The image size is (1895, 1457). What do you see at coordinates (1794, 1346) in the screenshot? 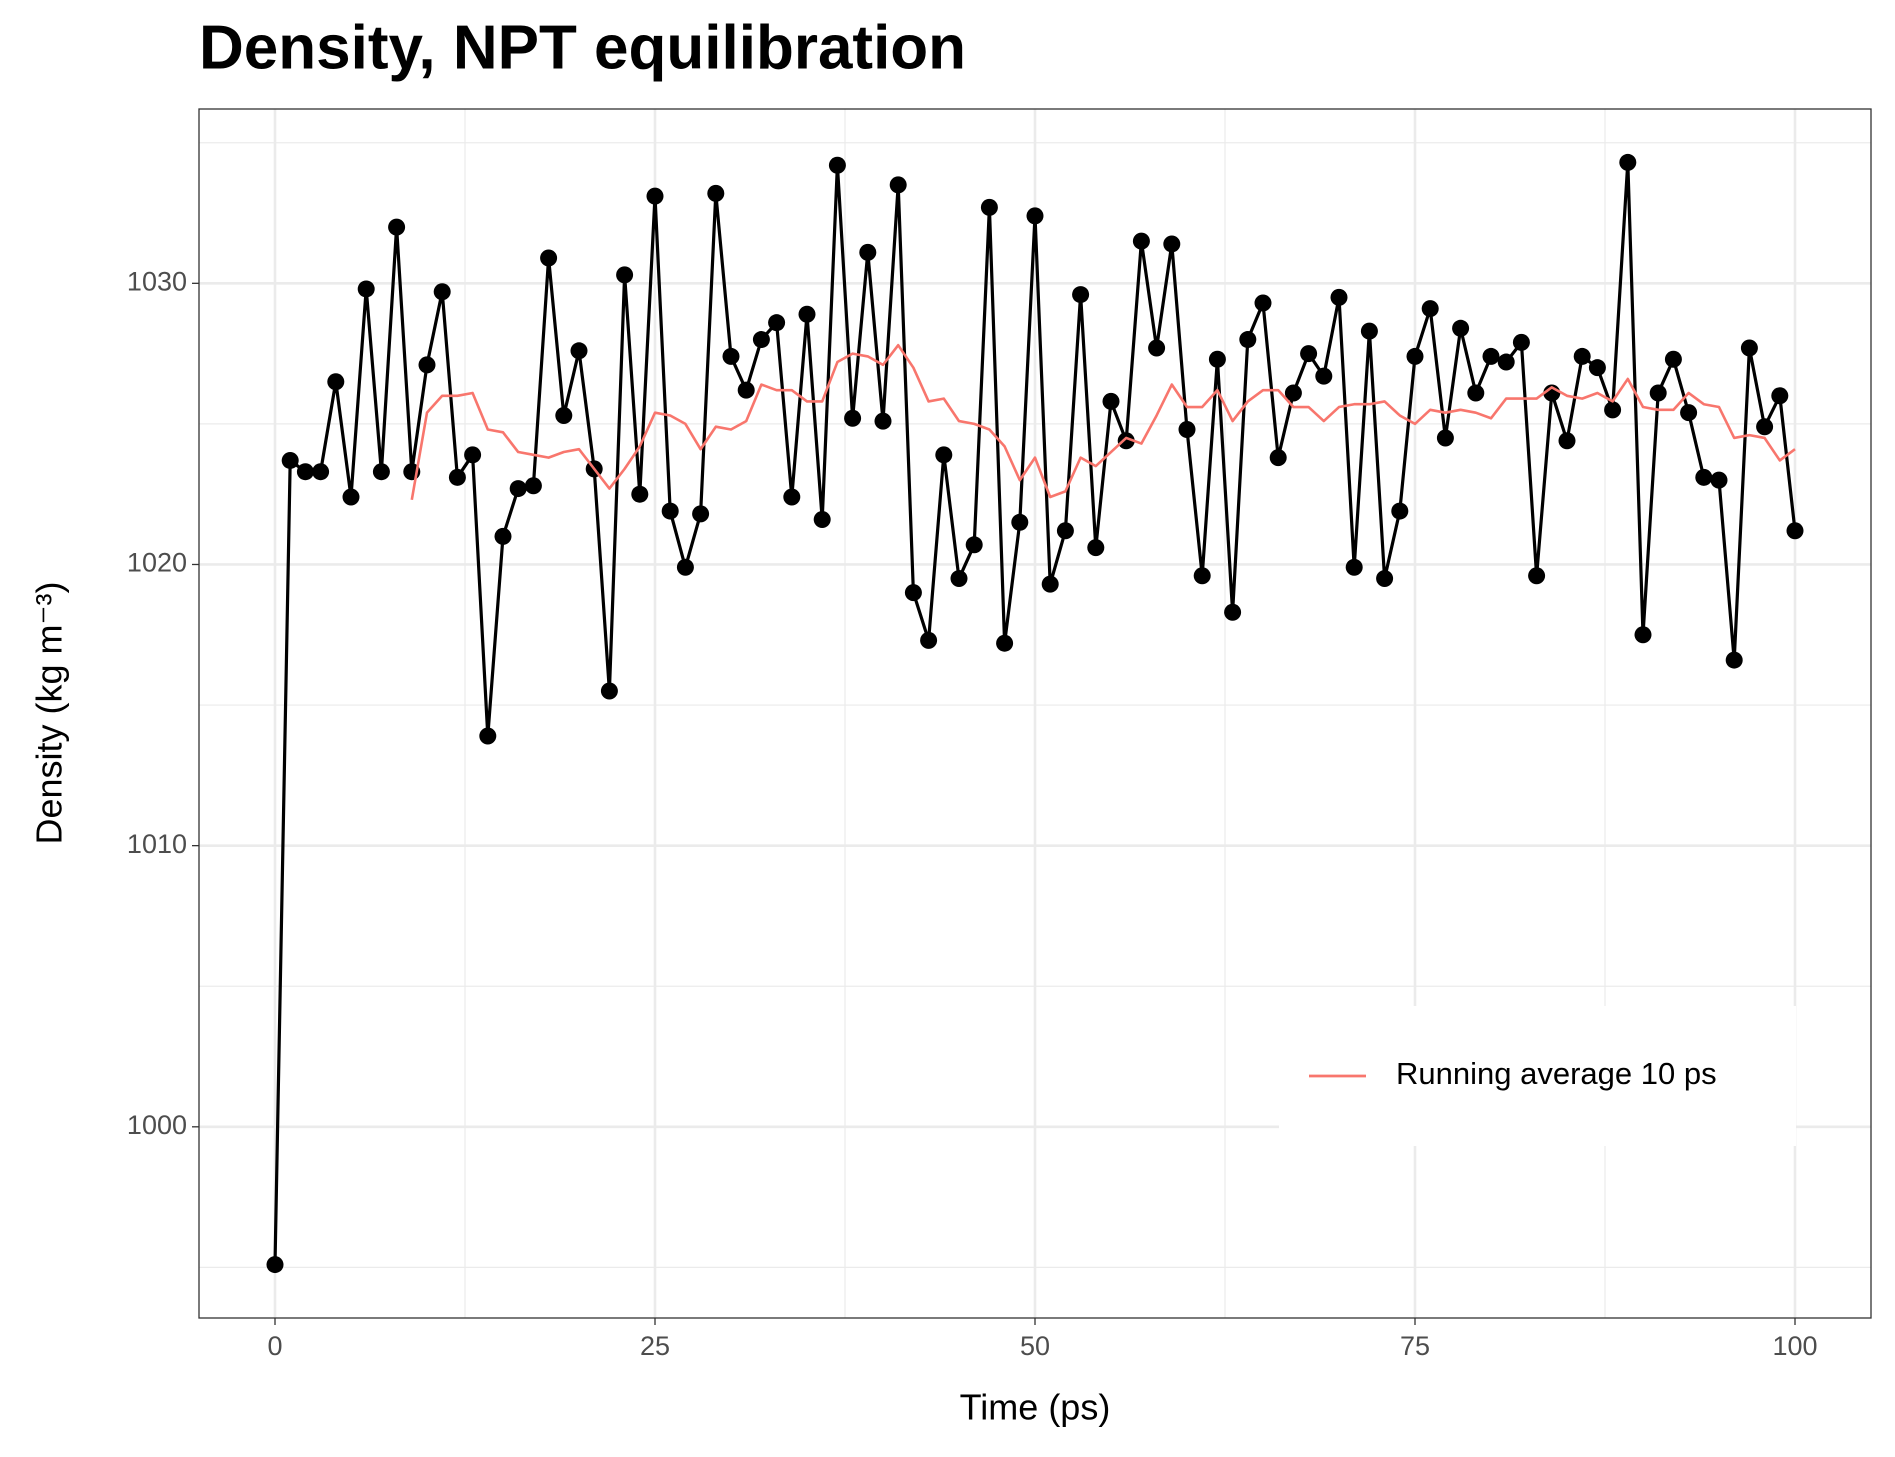
I see `x-tick-label: 100` at bounding box center [1794, 1346].